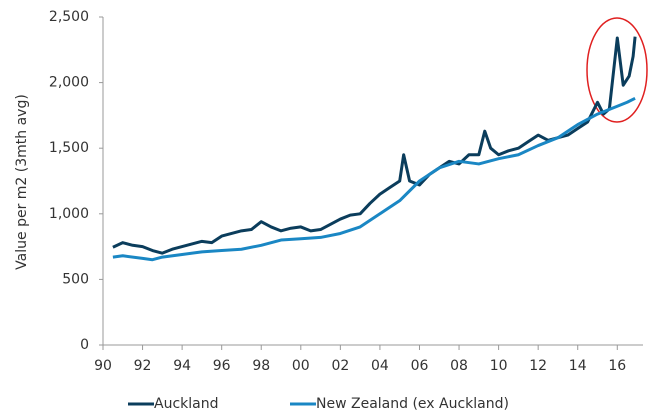 Image resolution: width=657 pixels, height=416 pixels. Describe the element at coordinates (301, 366) in the screenshot. I see `x-tick-label: 00` at that location.